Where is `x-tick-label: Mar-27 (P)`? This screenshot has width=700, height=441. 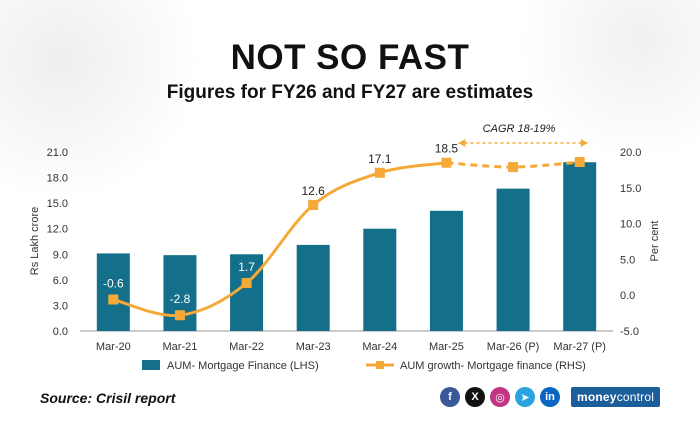 x-tick-label: Mar-27 (P) is located at coordinates (579, 347).